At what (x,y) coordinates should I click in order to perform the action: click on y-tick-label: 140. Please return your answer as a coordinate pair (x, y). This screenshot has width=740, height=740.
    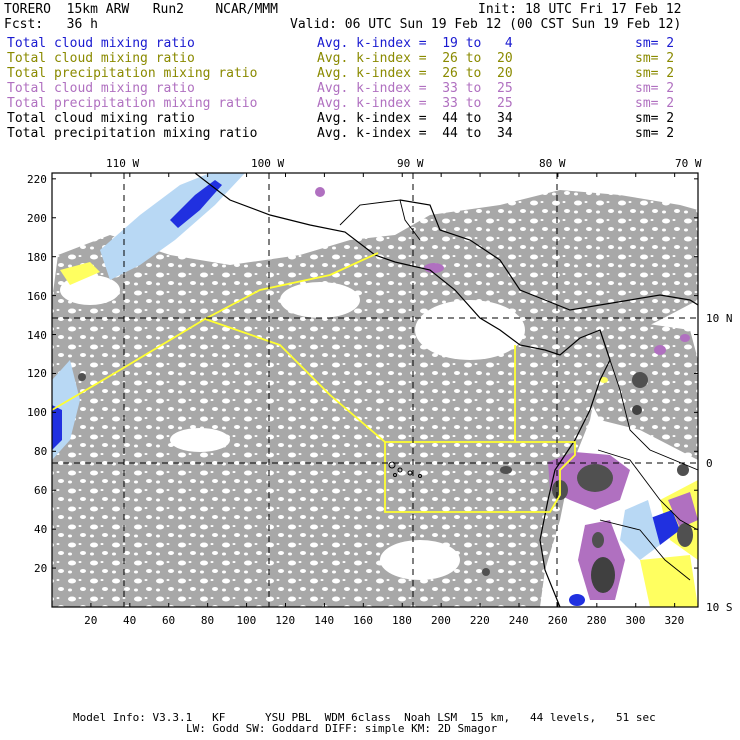
    Looking at the image, I should click on (37, 335).